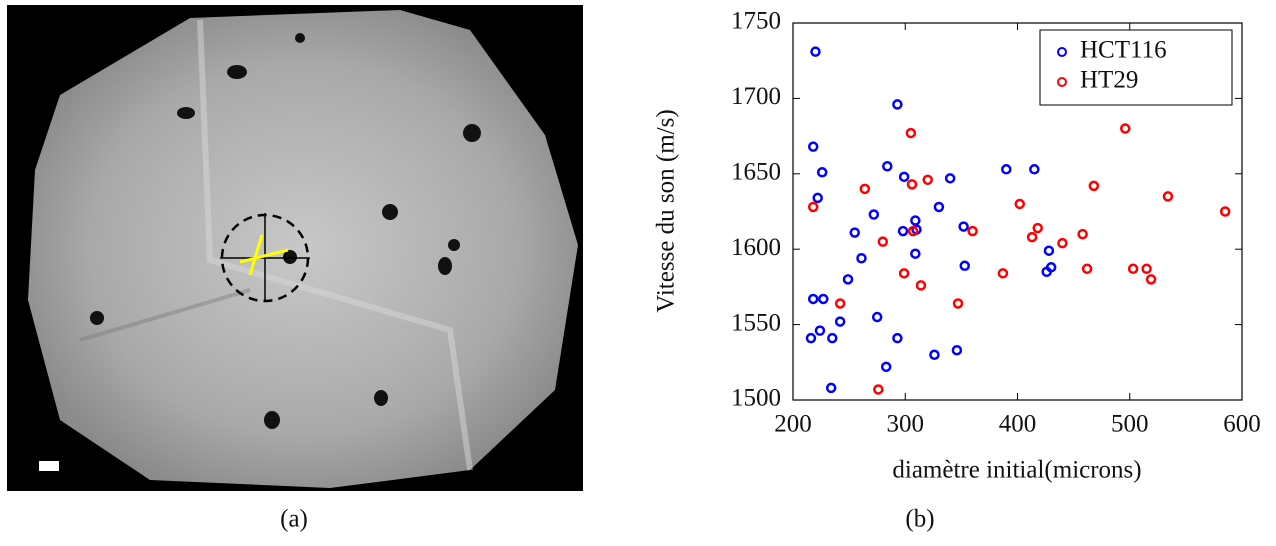 The width and height of the screenshot is (1276, 546). Describe the element at coordinates (1242, 424) in the screenshot. I see `x-tick-label: 600` at that location.